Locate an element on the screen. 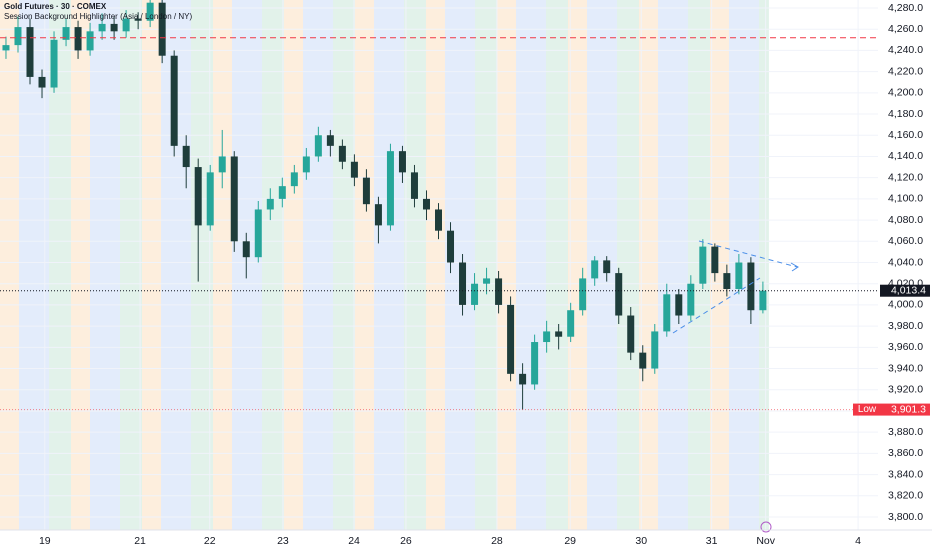 The image size is (932, 555). x-tick-label: 26 is located at coordinates (406, 541).